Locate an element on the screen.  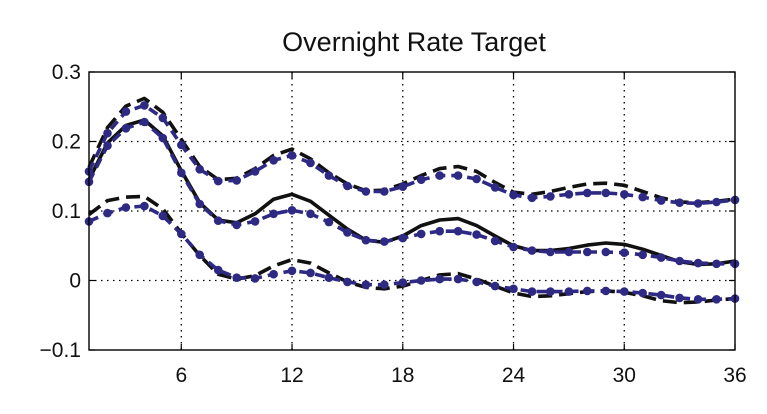
x-tick-label: 36 is located at coordinates (734, 375).